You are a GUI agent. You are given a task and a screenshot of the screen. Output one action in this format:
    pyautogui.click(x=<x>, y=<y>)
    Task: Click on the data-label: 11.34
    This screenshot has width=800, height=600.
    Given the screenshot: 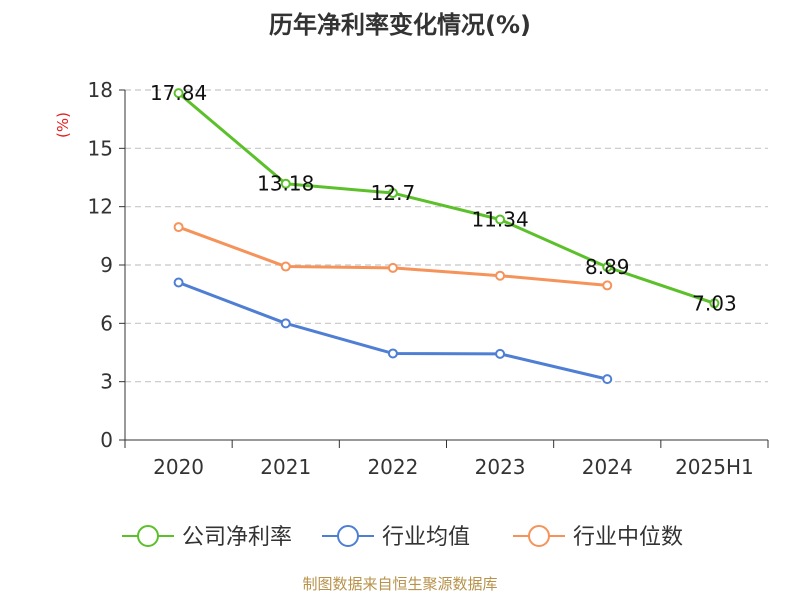 What is the action you would take?
    pyautogui.click(x=499, y=220)
    